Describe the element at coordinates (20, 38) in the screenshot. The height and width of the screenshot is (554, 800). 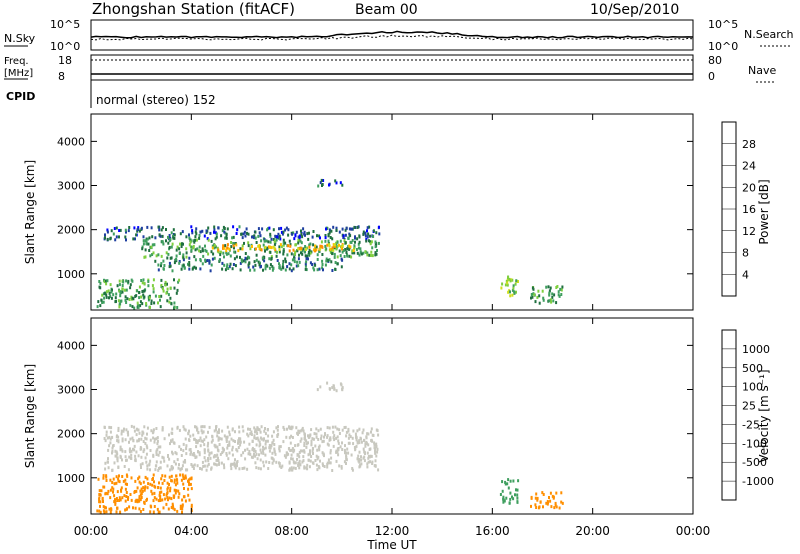
I see `nsky-label: N.Sky` at that location.